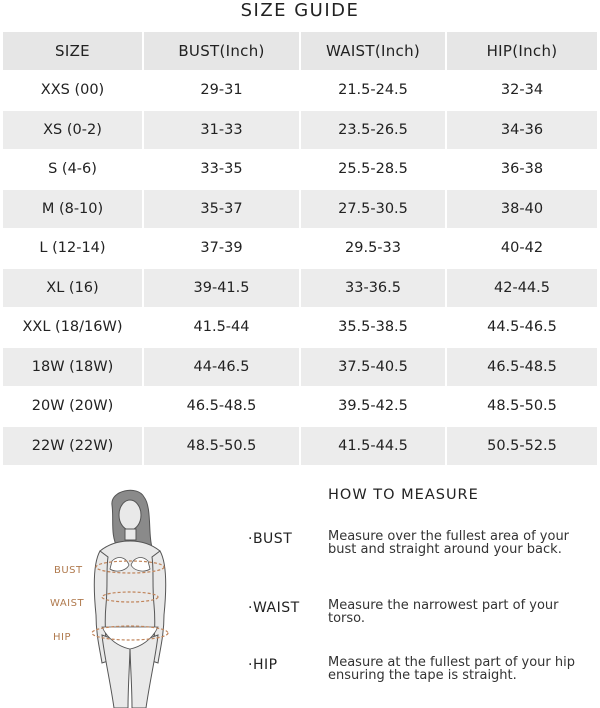 This screenshot has height=708, width=600. Describe the element at coordinates (522, 249) in the screenshot. I see `measurement-cell: 40-42` at that location.